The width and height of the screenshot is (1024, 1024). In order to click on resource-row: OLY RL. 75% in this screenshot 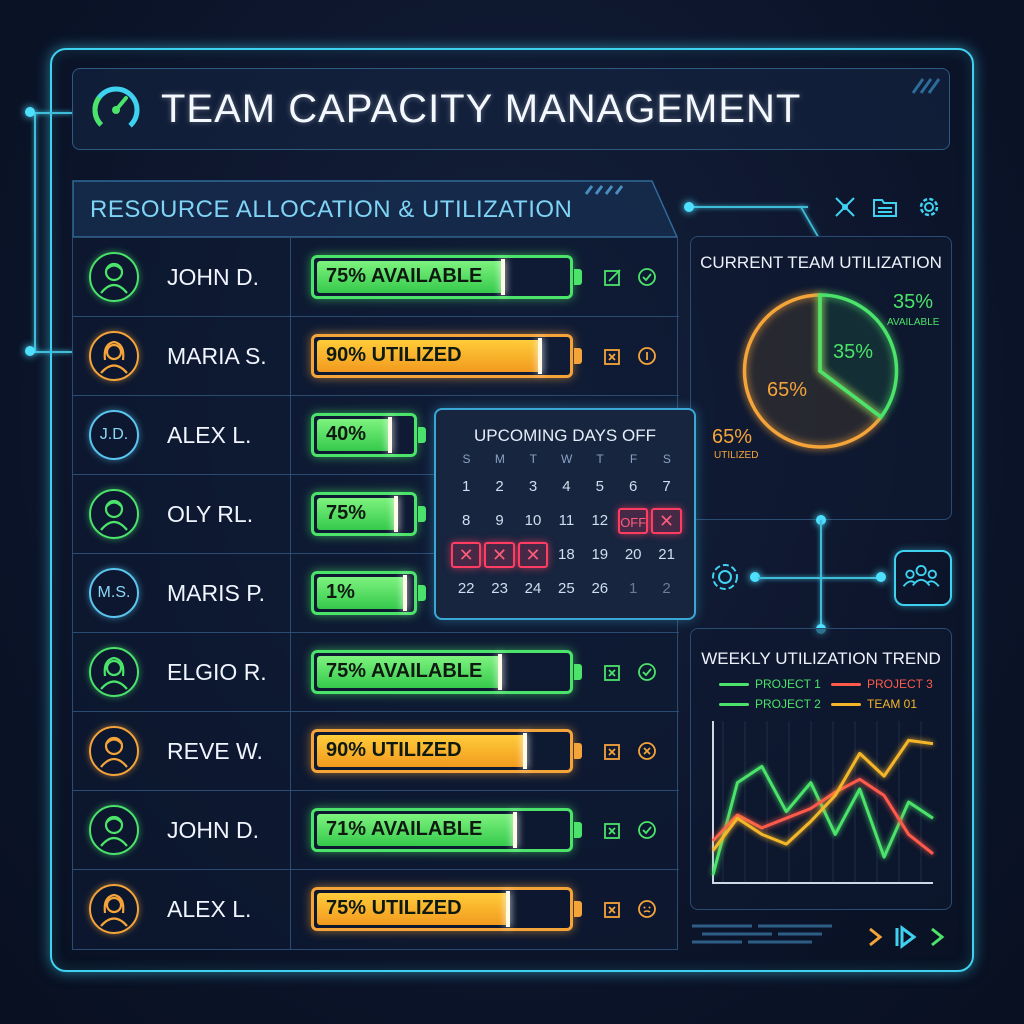, I will do `click(376, 514)`.